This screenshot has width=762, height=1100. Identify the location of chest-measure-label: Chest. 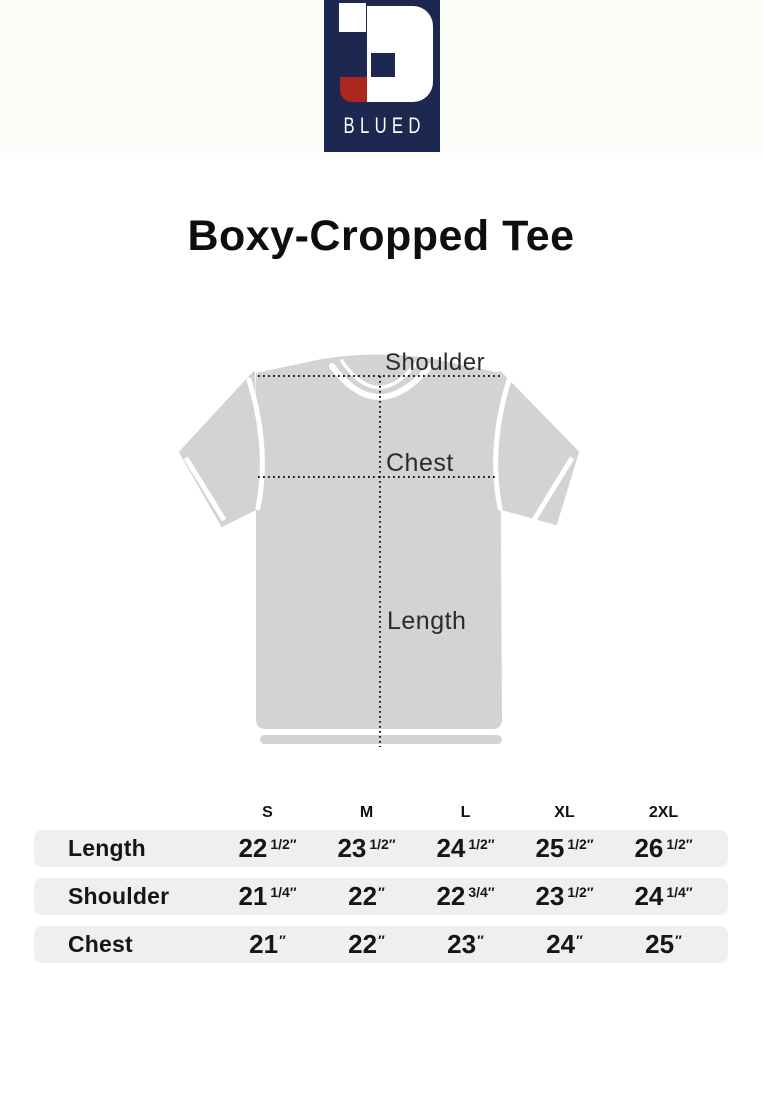
(420, 463).